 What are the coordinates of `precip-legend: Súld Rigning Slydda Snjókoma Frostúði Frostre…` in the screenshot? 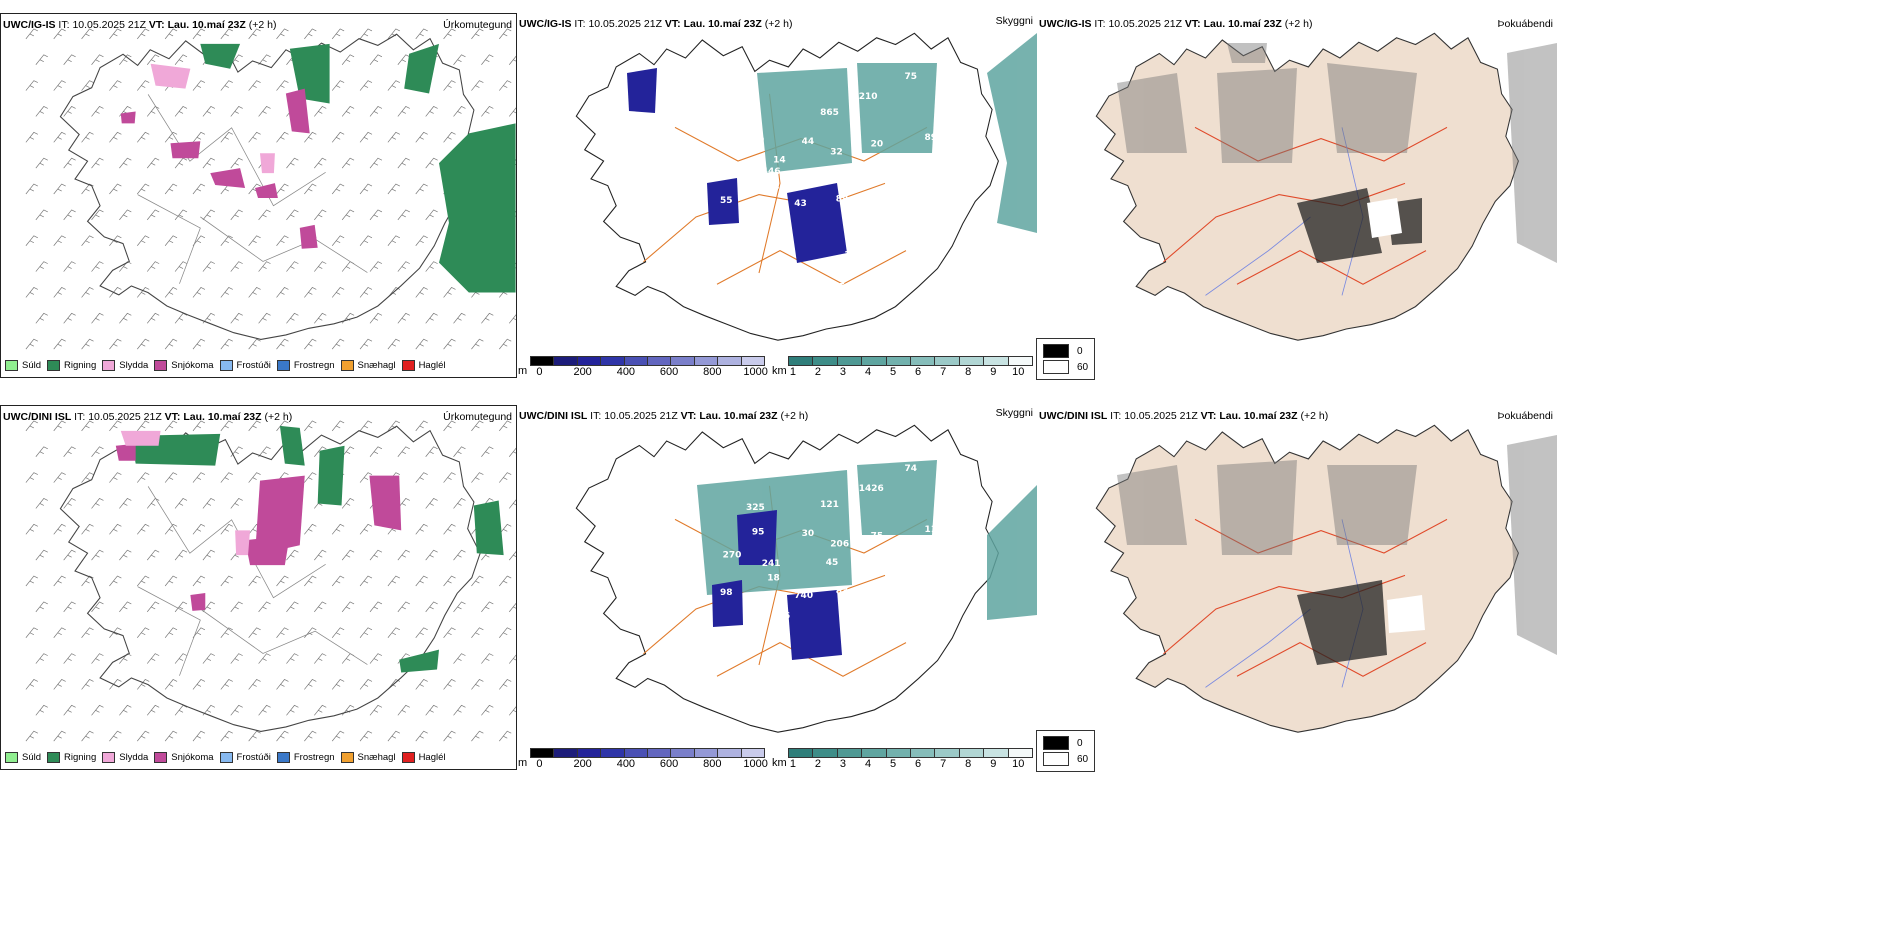 It's located at (225, 757).